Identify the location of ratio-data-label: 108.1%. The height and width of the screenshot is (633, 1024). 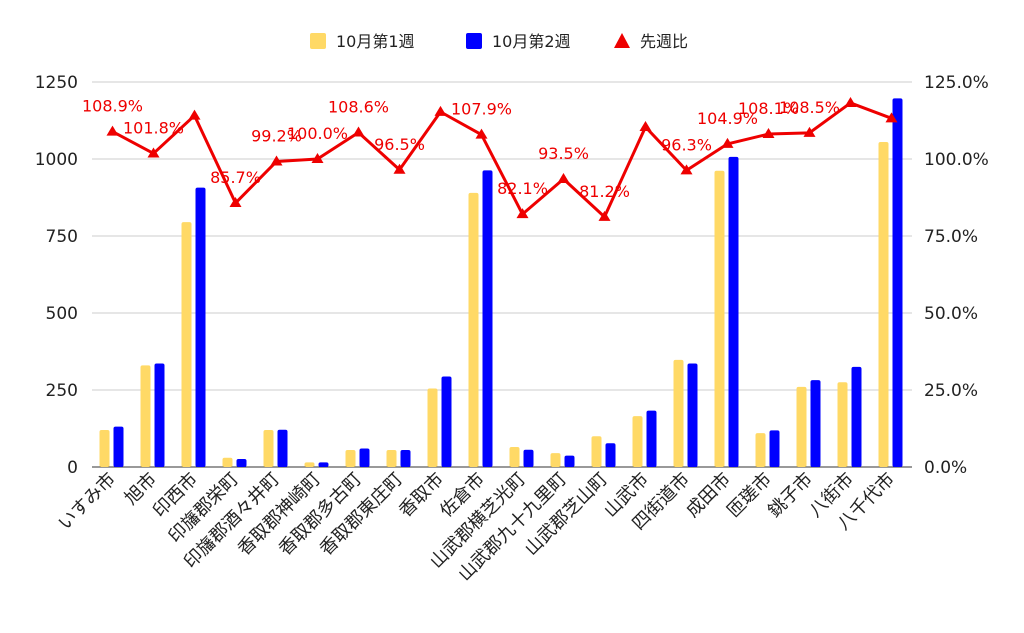
(768, 108).